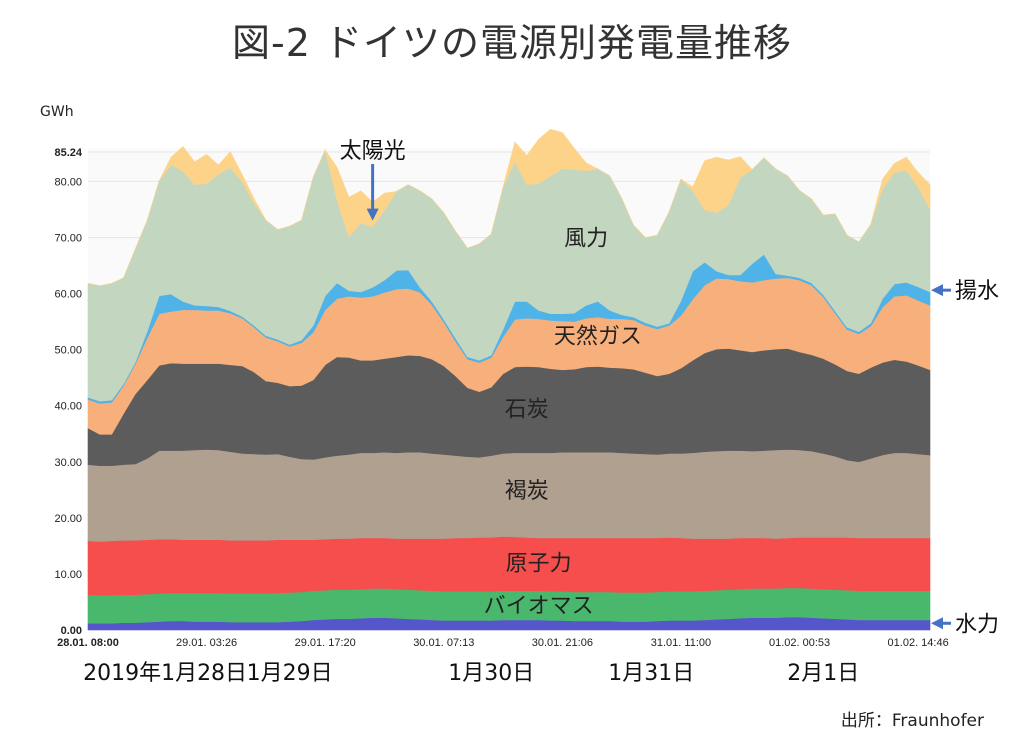  Describe the element at coordinates (68, 407) in the screenshot. I see `y-tick-label: 40.00` at that location.